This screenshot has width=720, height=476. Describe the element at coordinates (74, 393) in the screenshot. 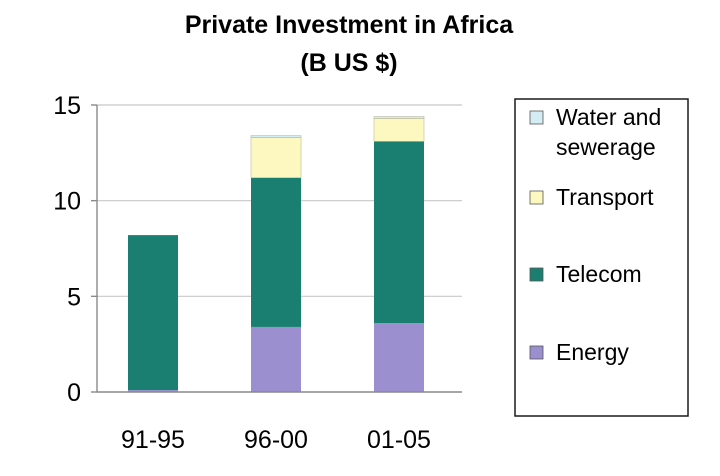

I see `y-tick-label-0: 0` at that location.